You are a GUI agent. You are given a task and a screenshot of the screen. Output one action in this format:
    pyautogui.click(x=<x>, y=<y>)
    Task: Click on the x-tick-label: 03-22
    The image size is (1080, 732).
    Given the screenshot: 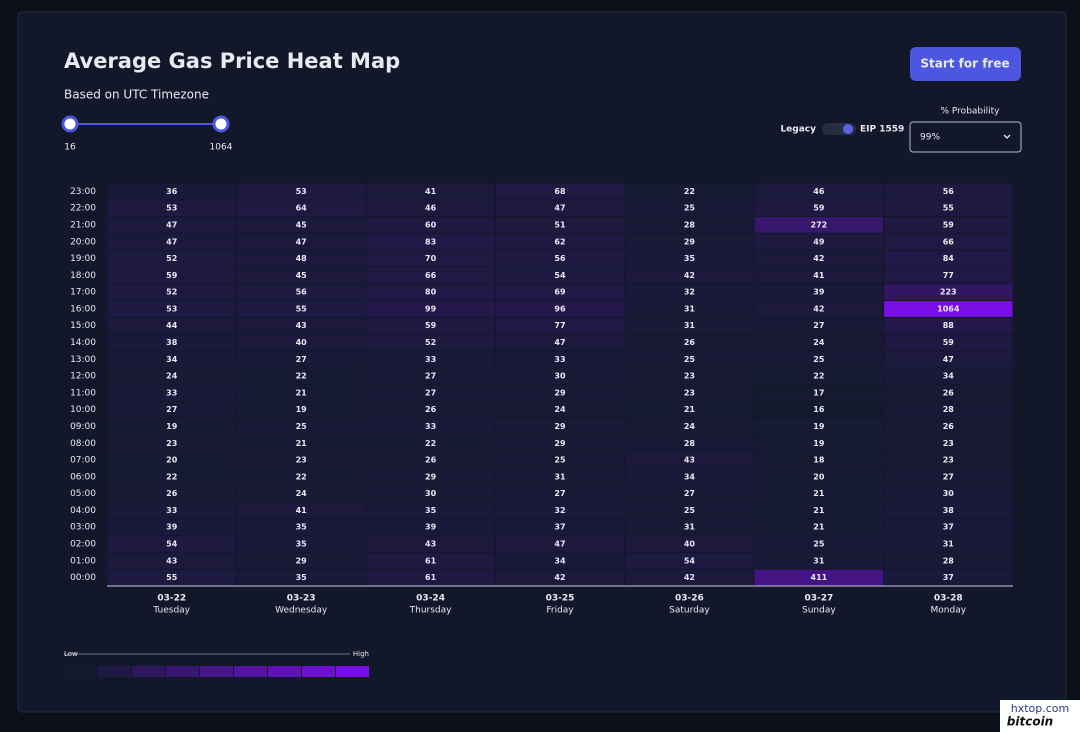 What is the action you would take?
    pyautogui.click(x=171, y=599)
    